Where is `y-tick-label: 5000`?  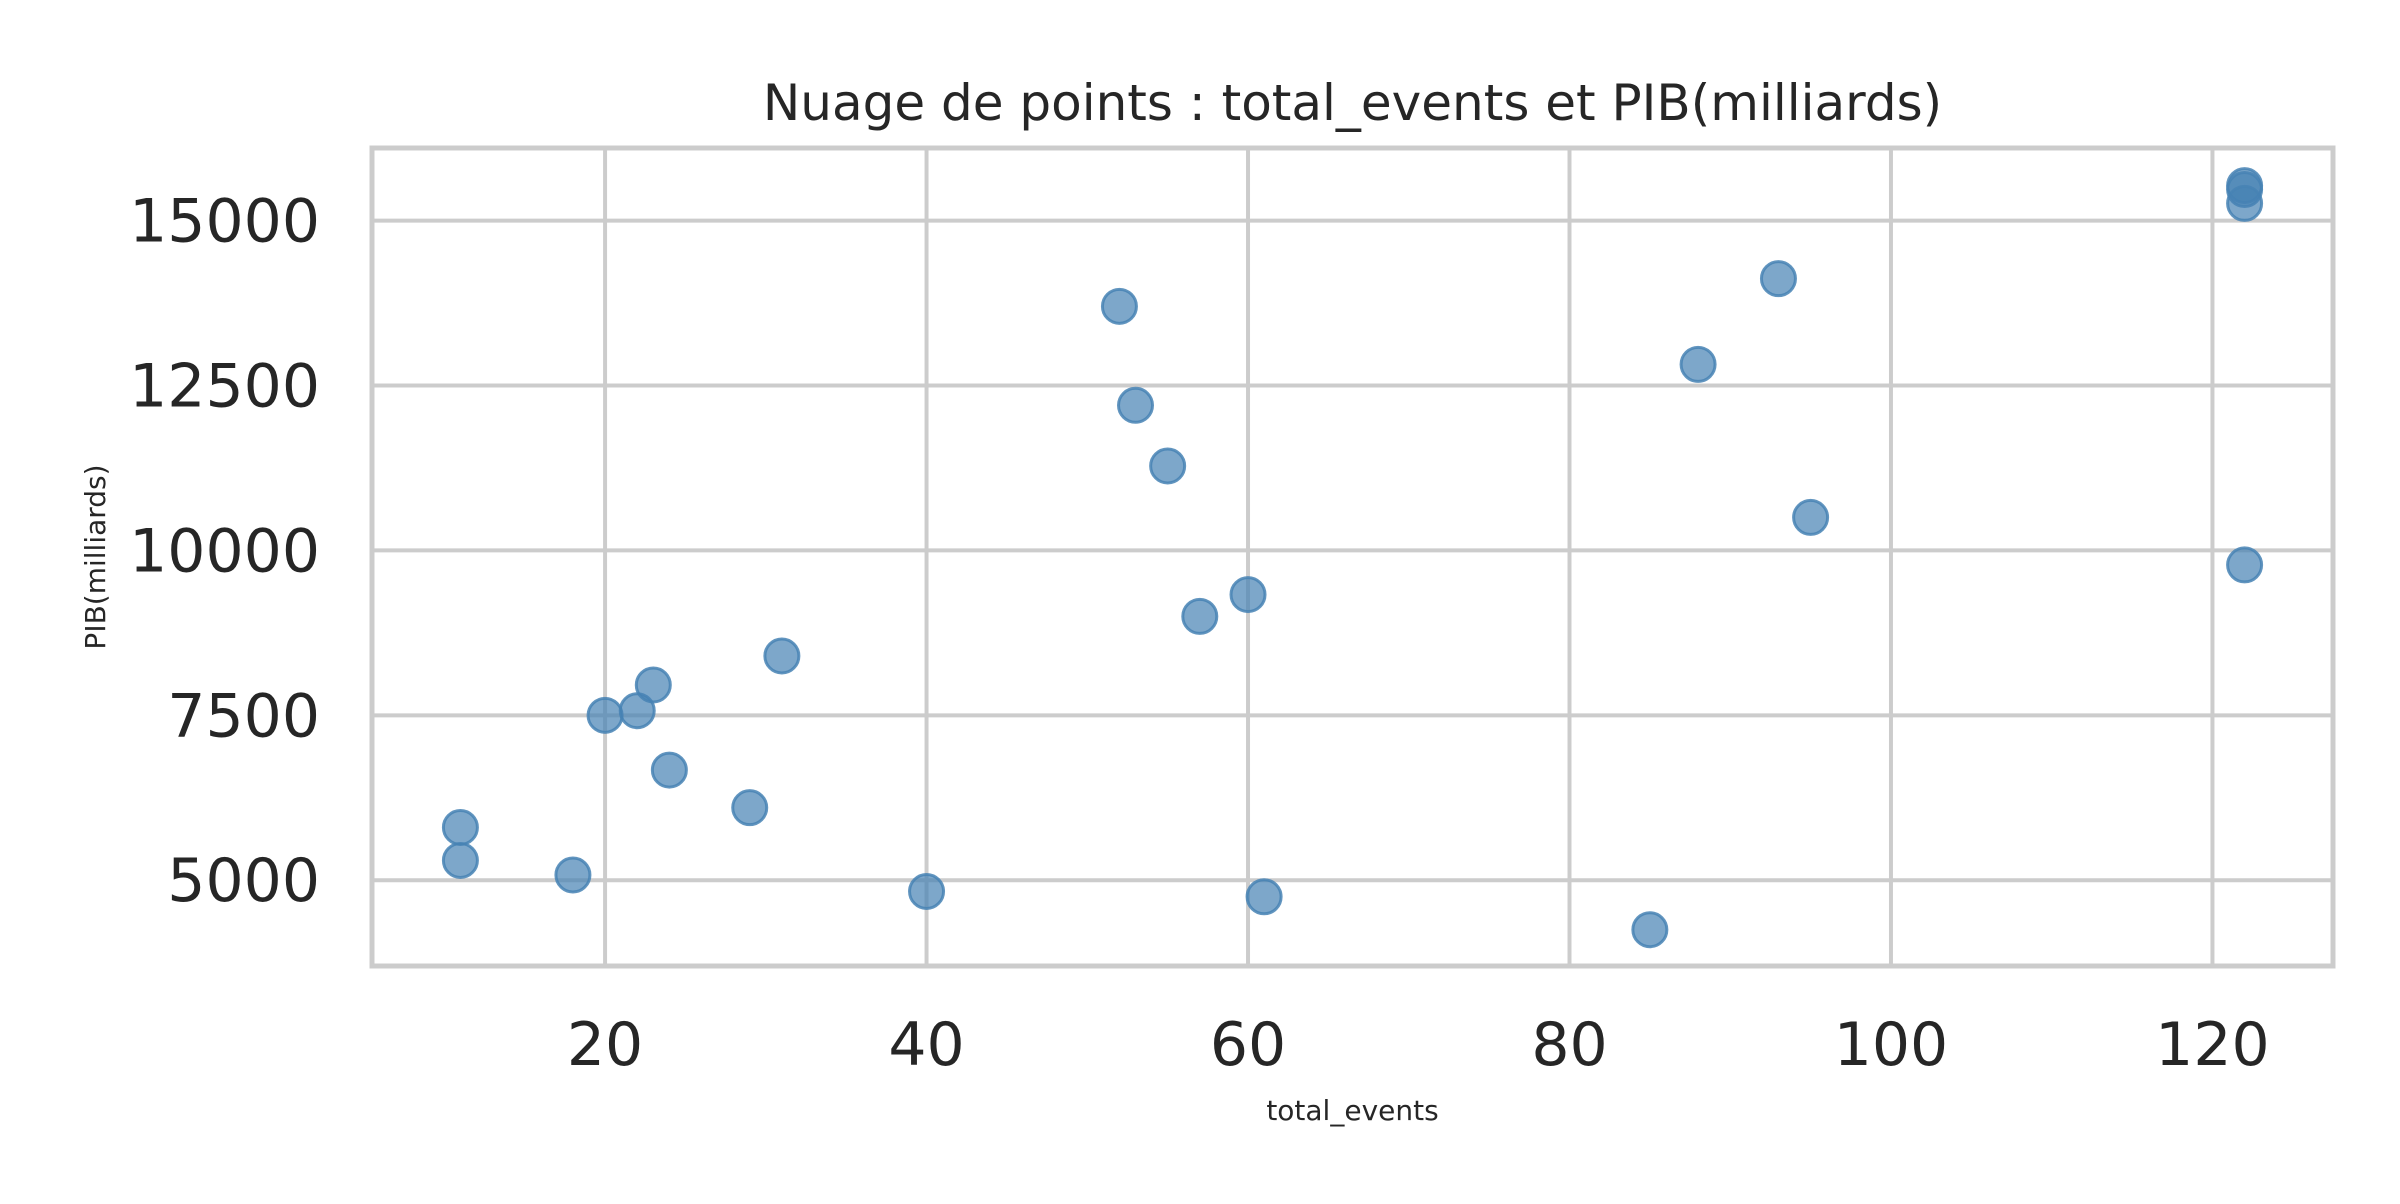 y-tick-label: 5000 is located at coordinates (243, 881).